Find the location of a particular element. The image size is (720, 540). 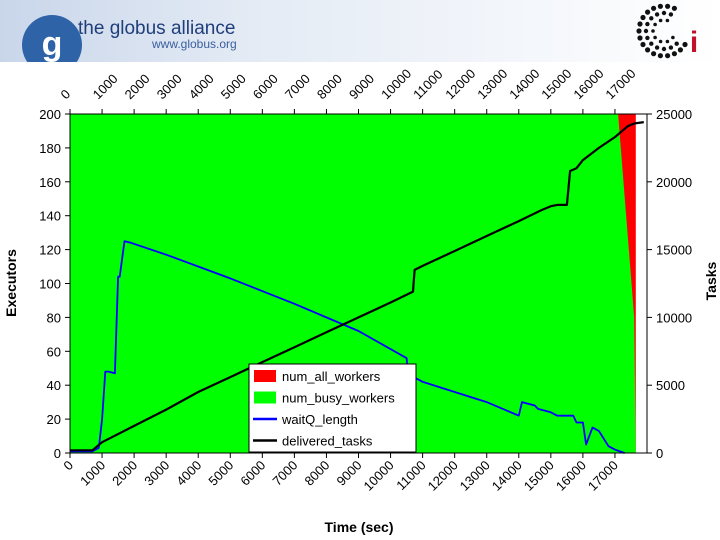

x2-tick-label: 2000 is located at coordinates (137, 86).